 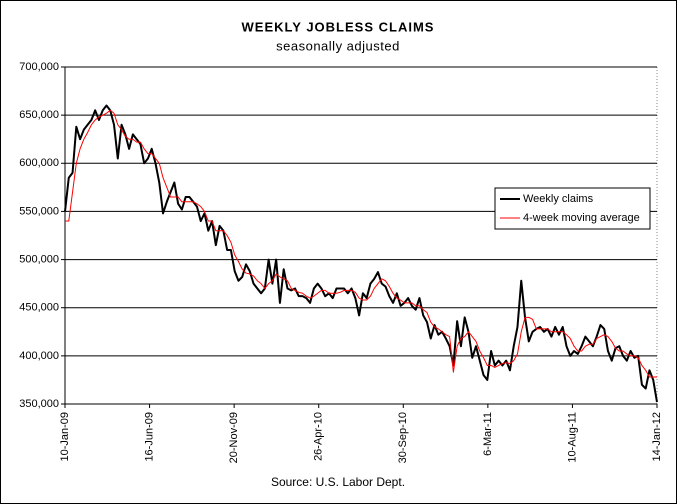 I want to click on legend: Weekly claims 4-week moving average, so click(x=572, y=208).